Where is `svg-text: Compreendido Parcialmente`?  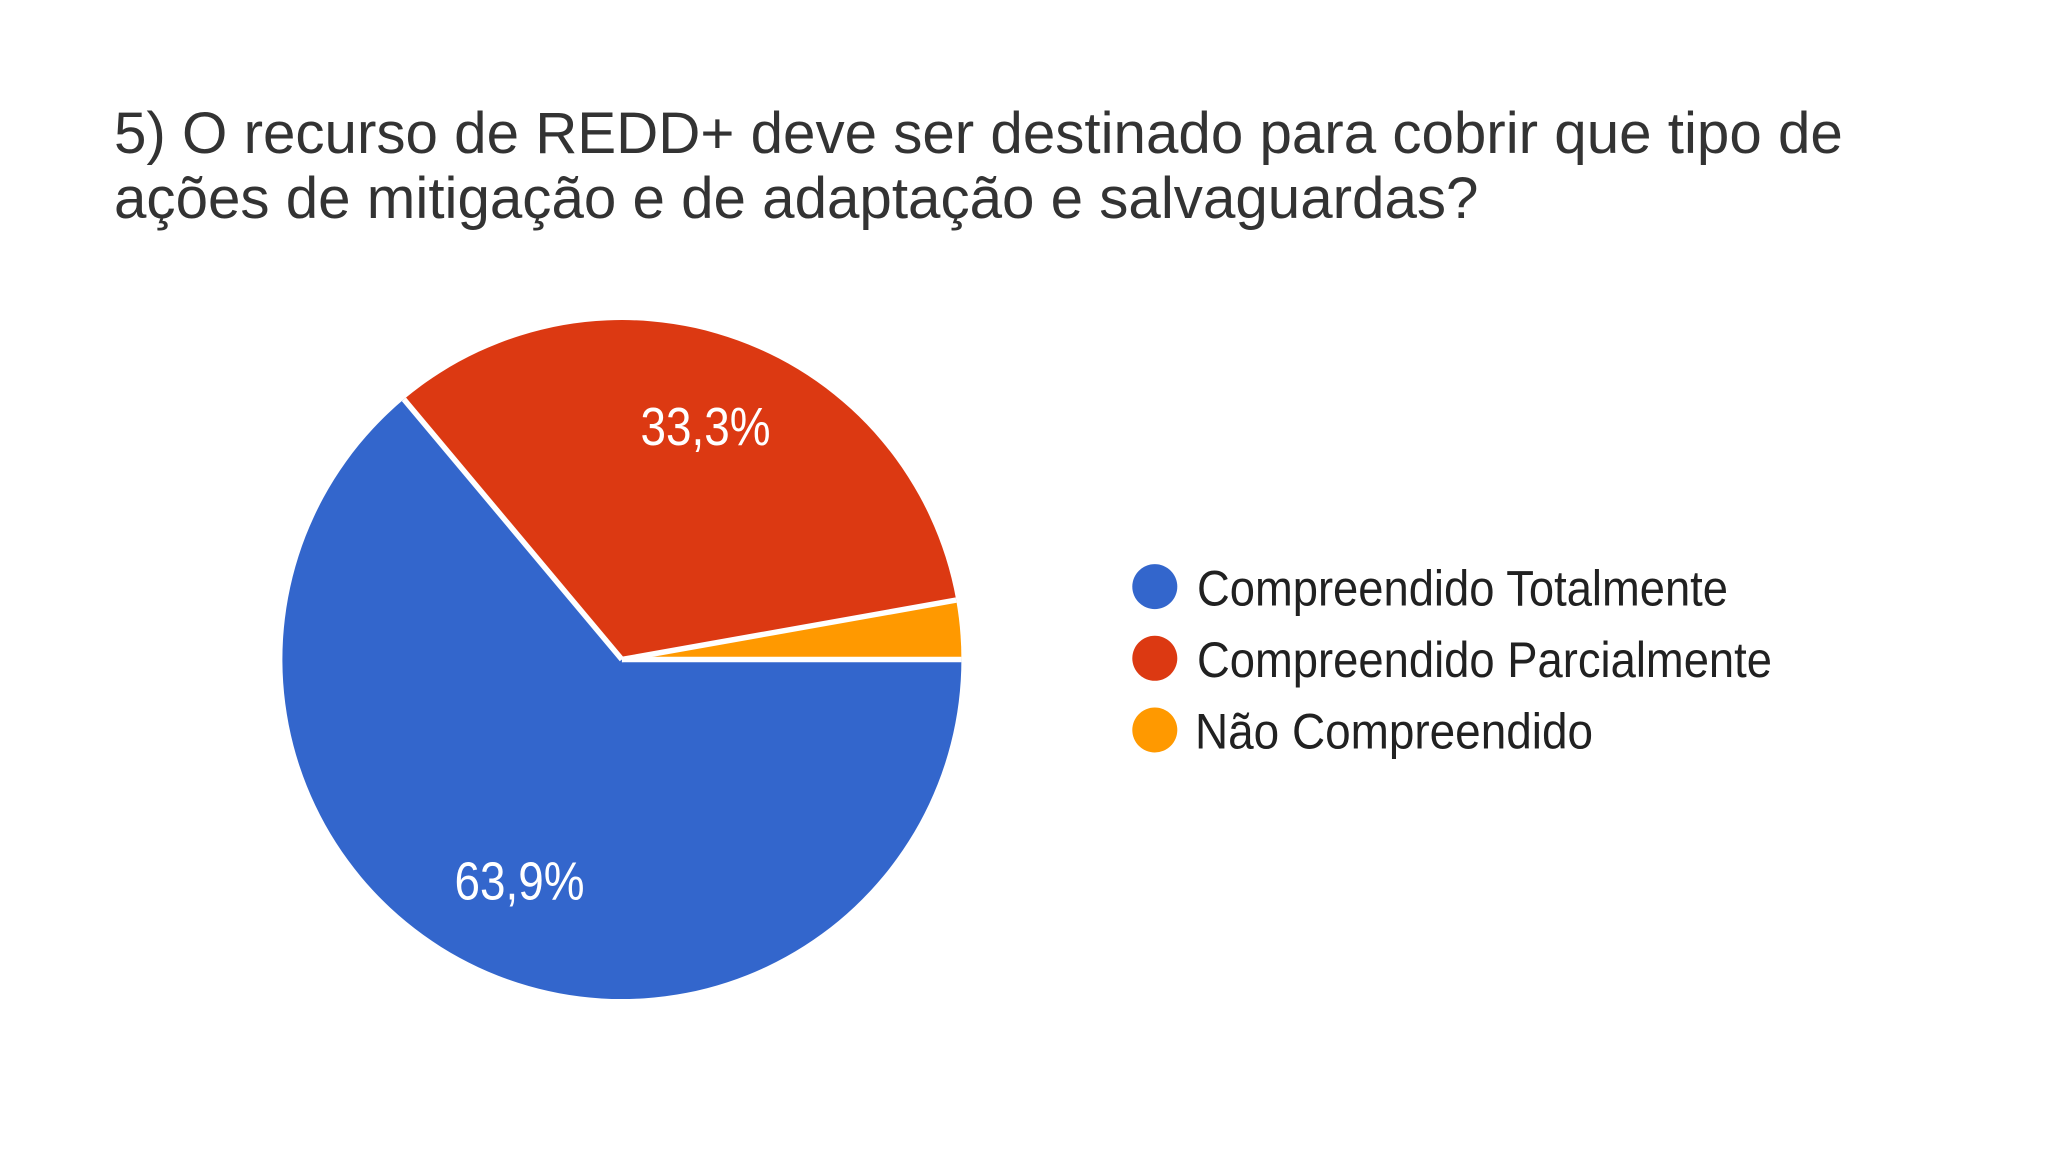
svg-text: Compreendido Parcialmente is located at coordinates (1484, 660).